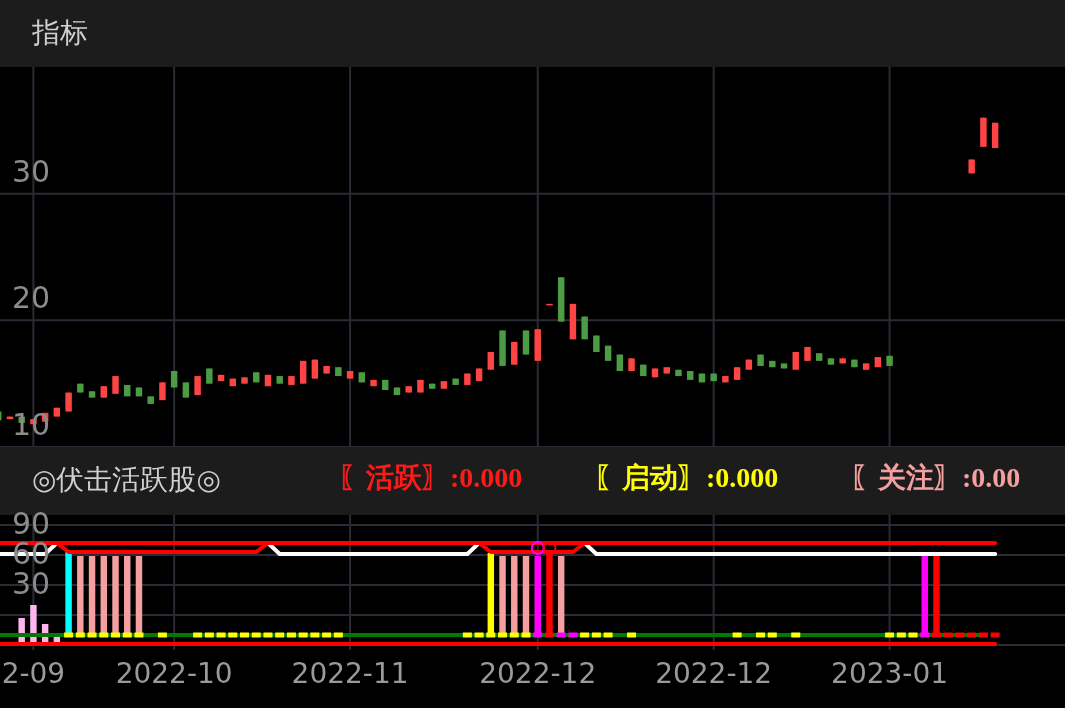 The width and height of the screenshot is (1065, 708). Describe the element at coordinates (686, 478) in the screenshot. I see `text: 〖启动〗:0.000` at that location.